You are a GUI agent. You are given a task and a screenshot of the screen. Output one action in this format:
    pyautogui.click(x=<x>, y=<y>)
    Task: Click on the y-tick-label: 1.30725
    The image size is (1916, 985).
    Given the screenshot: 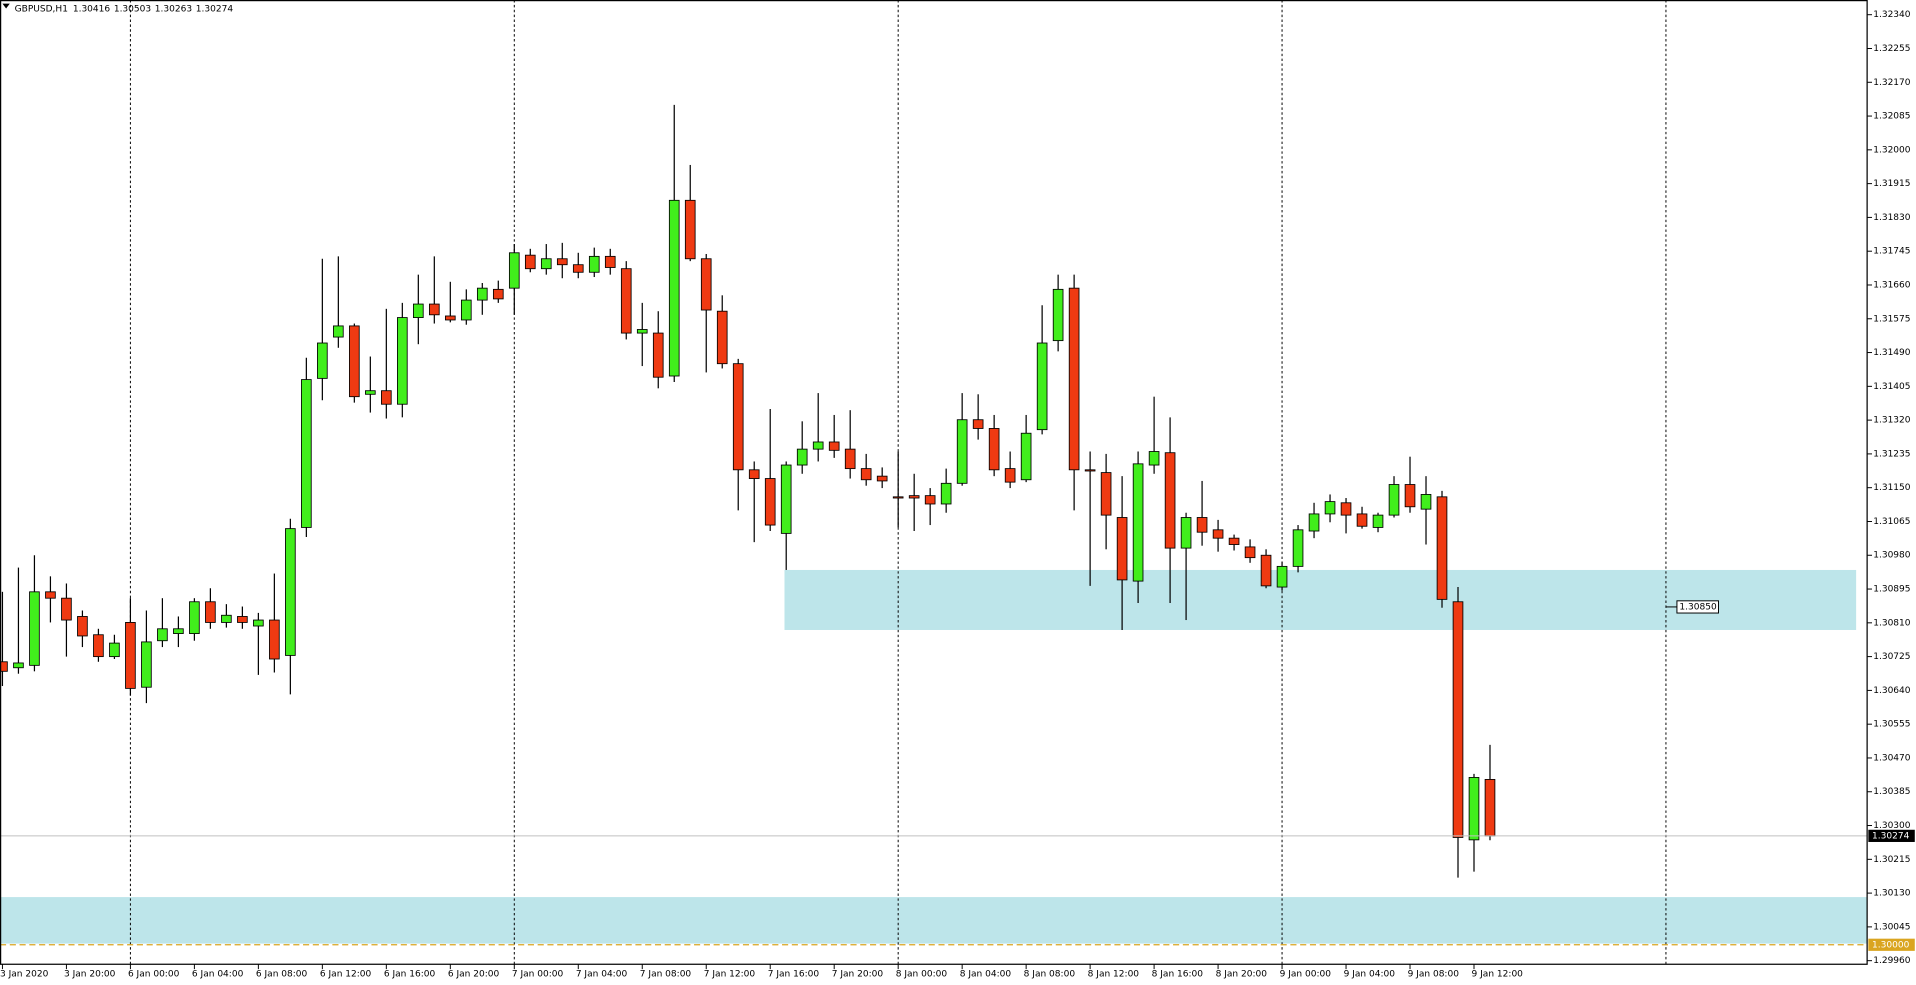 What is the action you would take?
    pyautogui.click(x=1891, y=657)
    